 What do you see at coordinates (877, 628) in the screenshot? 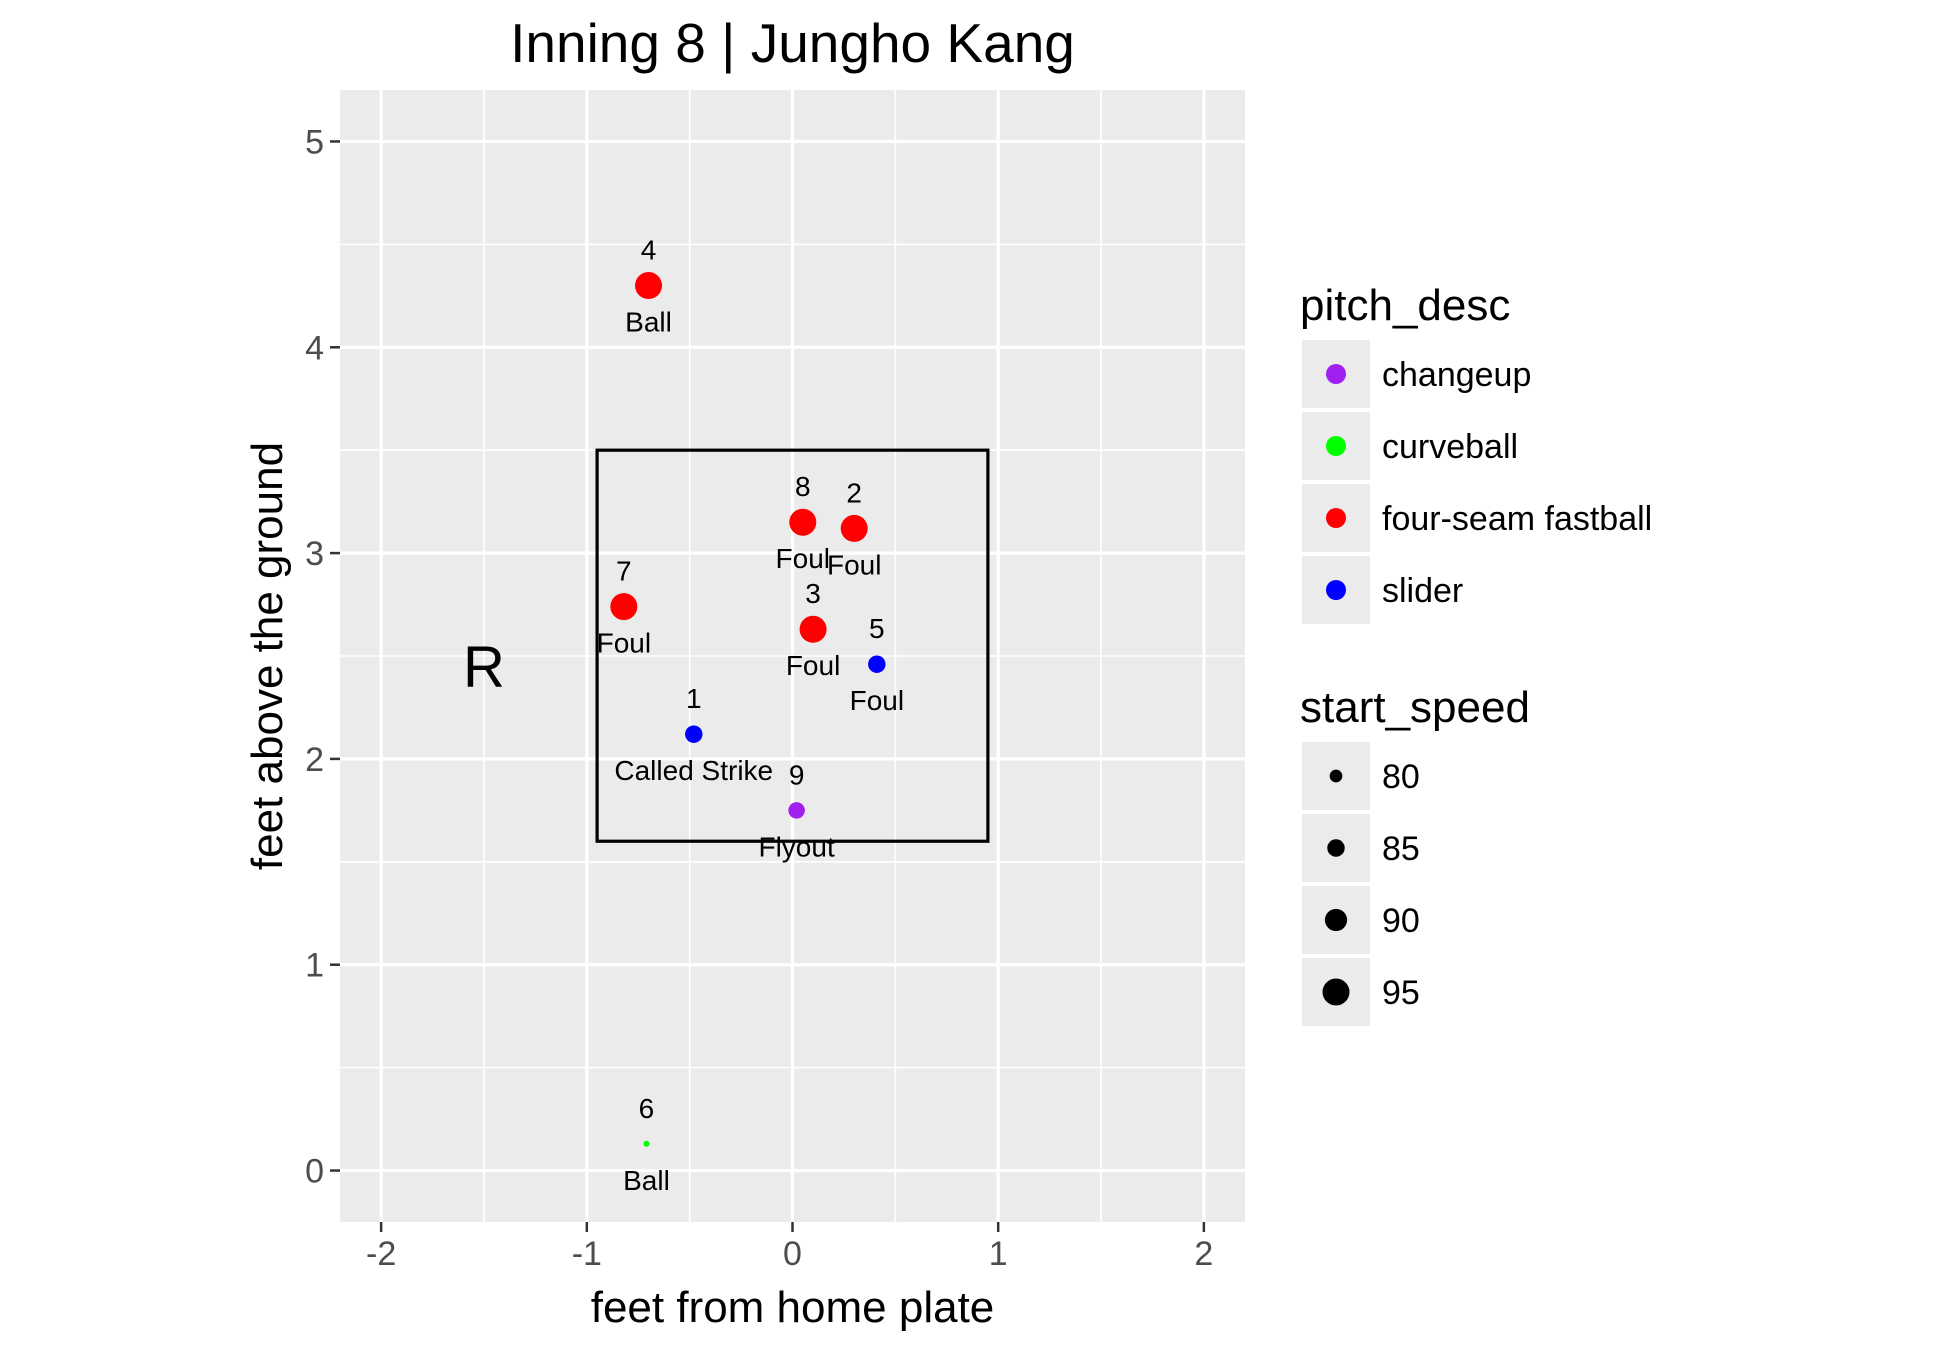
I see `pitch-number-label: 5` at bounding box center [877, 628].